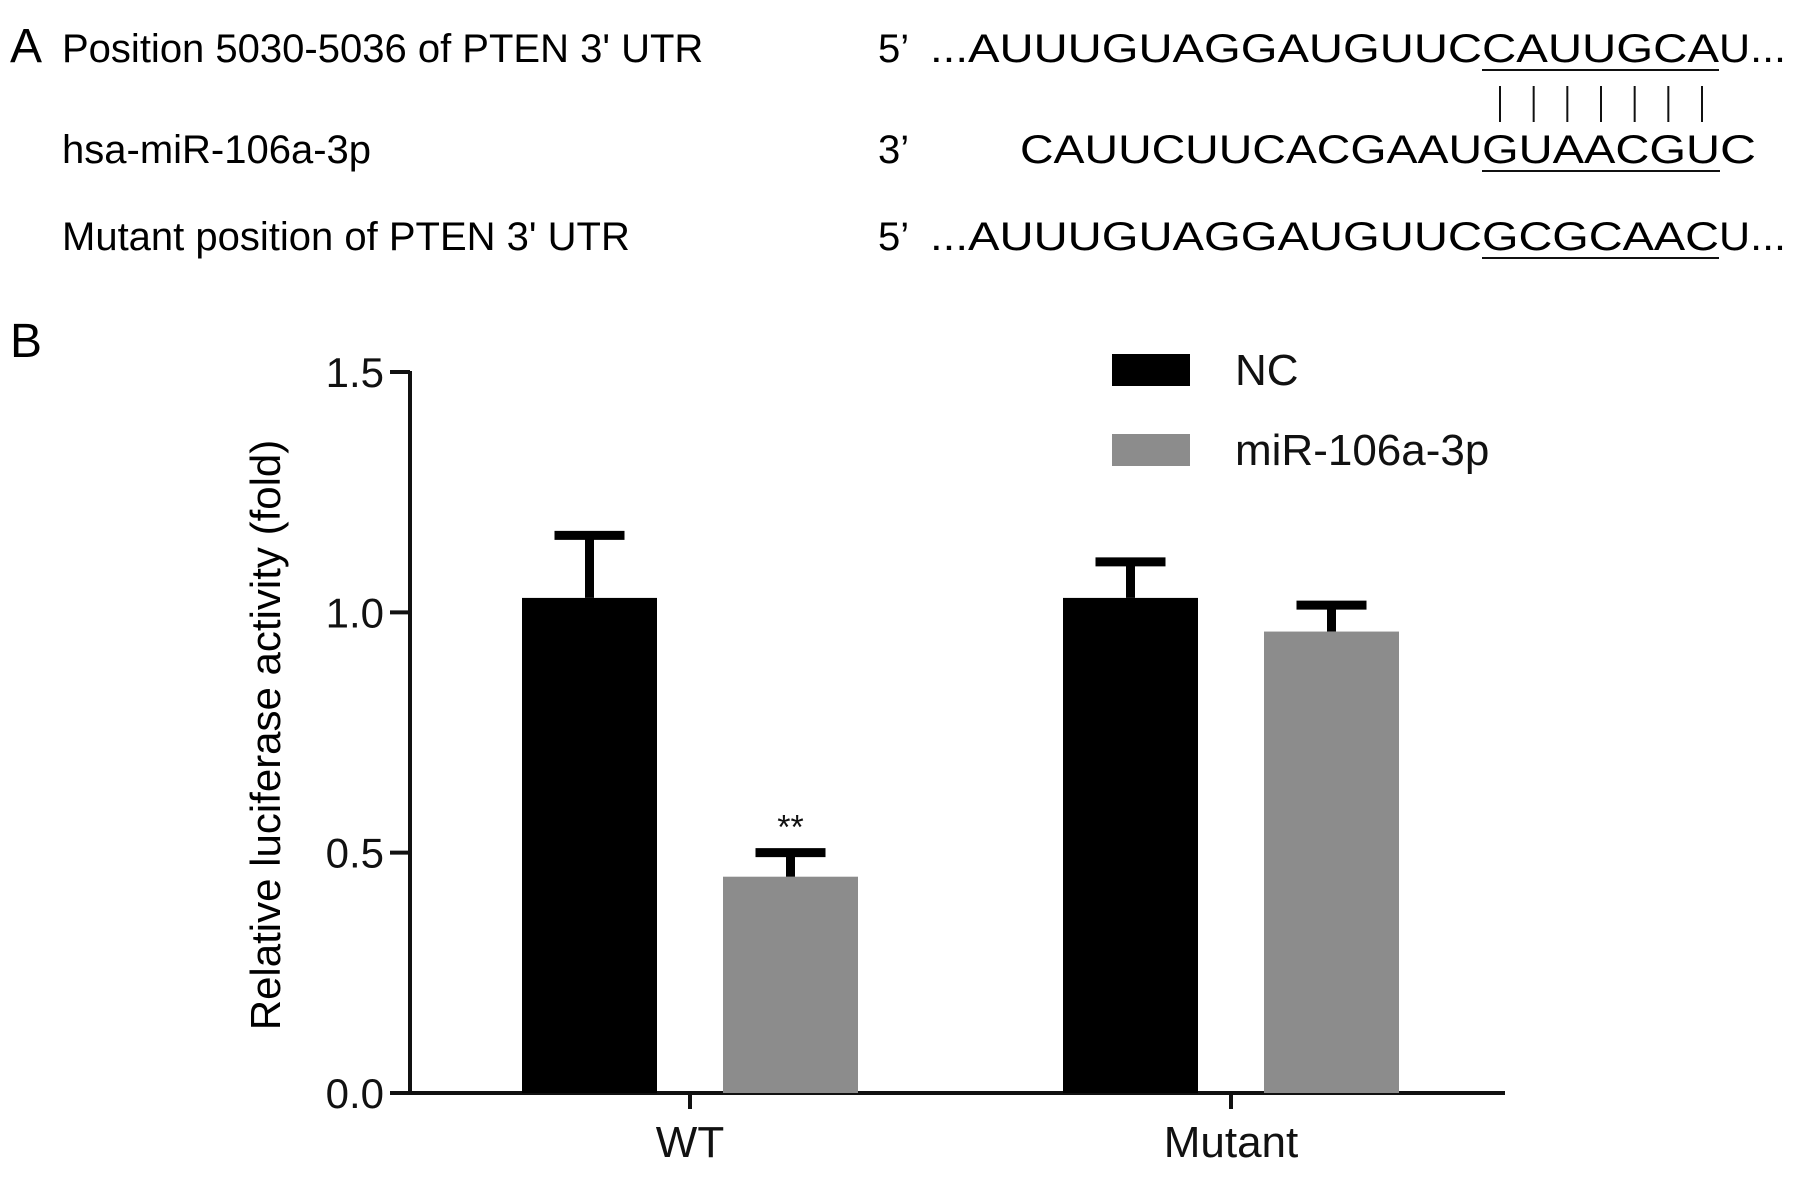 The height and width of the screenshot is (1183, 1795). Describe the element at coordinates (355, 853) in the screenshot. I see `y-tick-label: 0.5` at that location.